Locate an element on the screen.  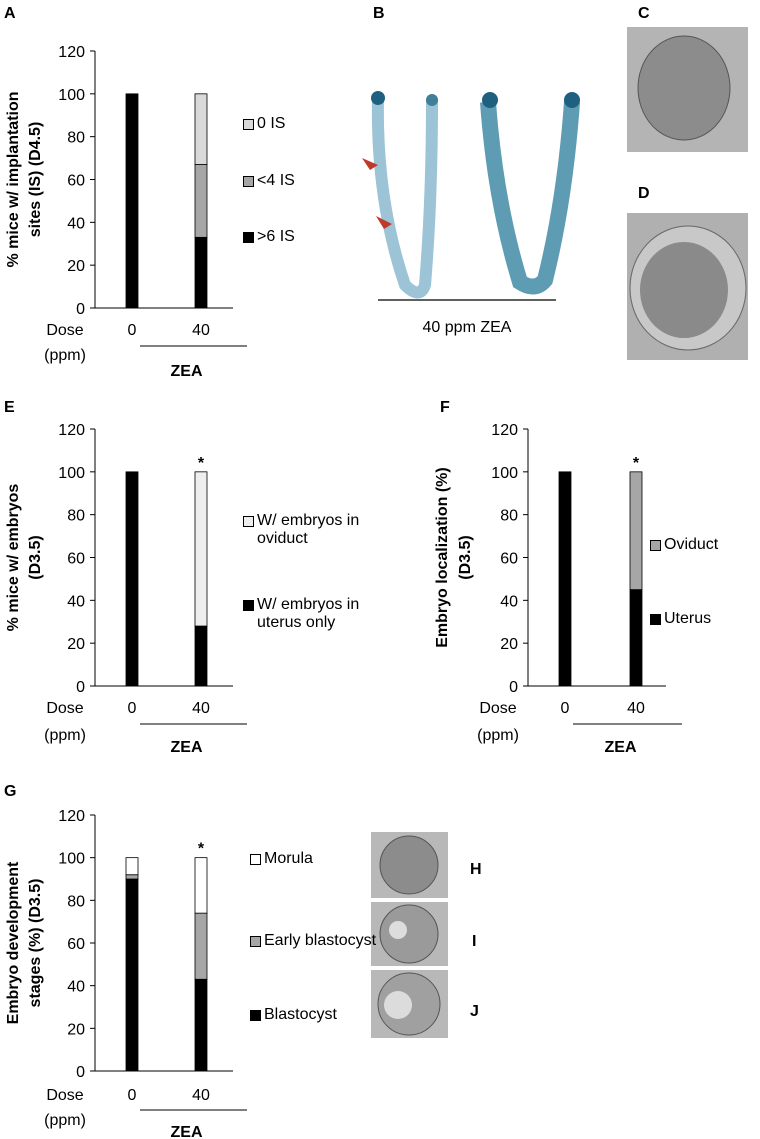
y-axis-label: Embryo development is located at coordinates (13, 942).